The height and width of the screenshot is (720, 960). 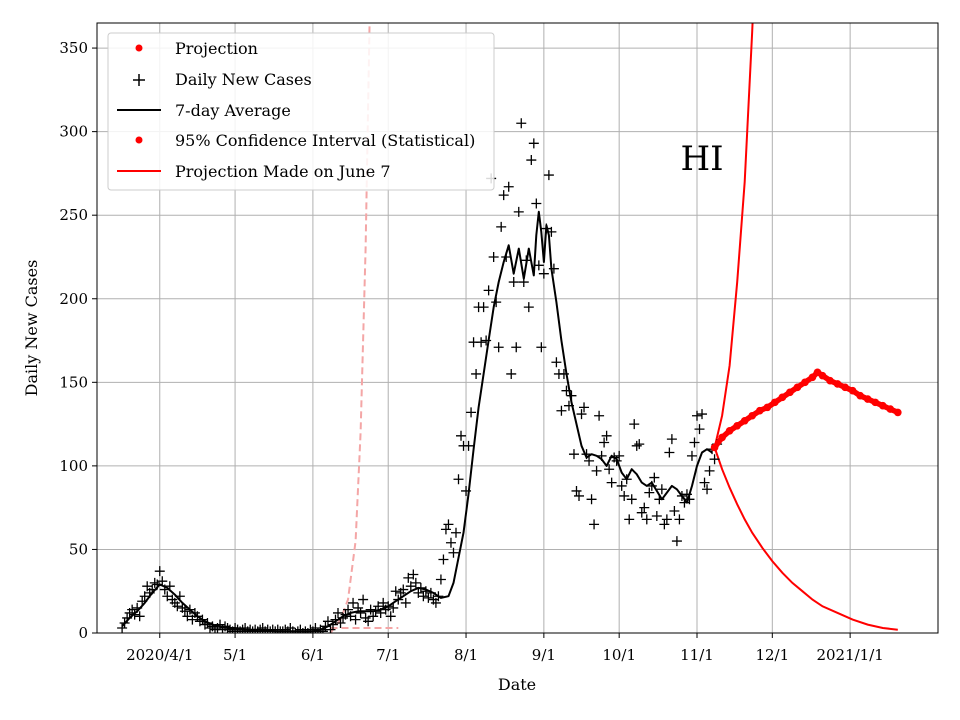 I want to click on ci-lower-line, so click(x=805, y=539).